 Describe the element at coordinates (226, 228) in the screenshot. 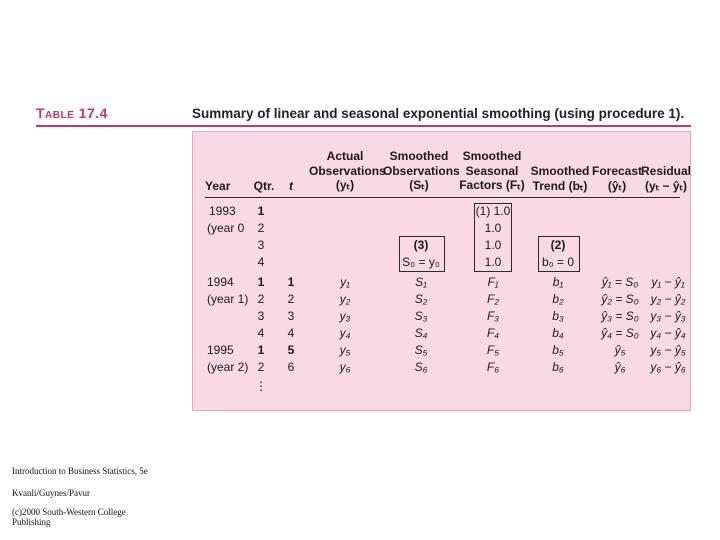

I see `init-year-label: (year 0` at that location.